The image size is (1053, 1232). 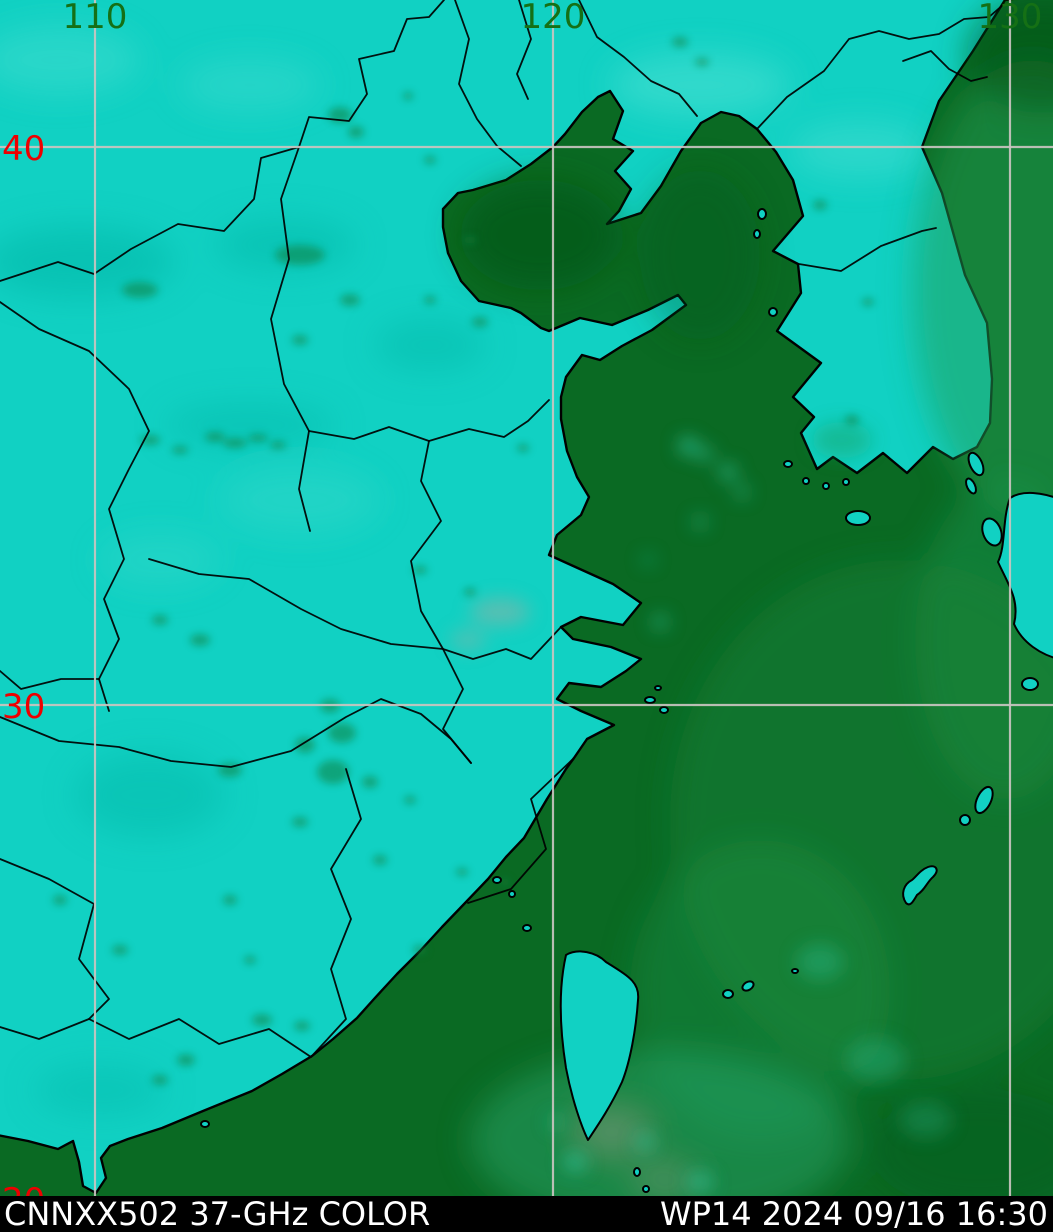 What do you see at coordinates (992, 532) in the screenshot?
I see `goto-island` at bounding box center [992, 532].